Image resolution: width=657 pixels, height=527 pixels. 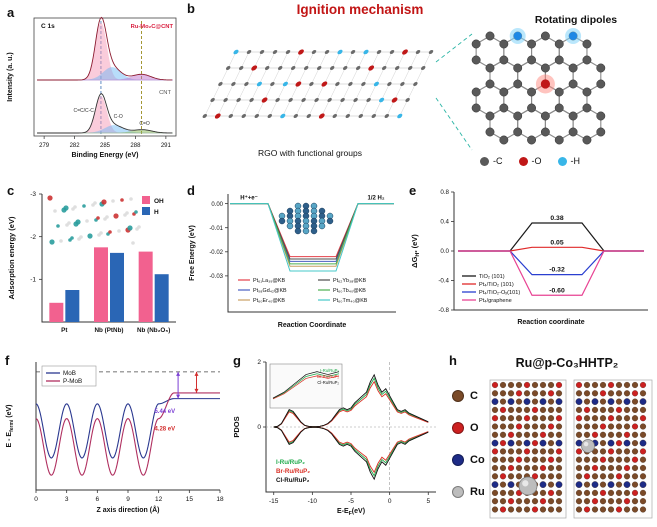 I want to click on chart-primitive: E - E, so click(x=9, y=440).